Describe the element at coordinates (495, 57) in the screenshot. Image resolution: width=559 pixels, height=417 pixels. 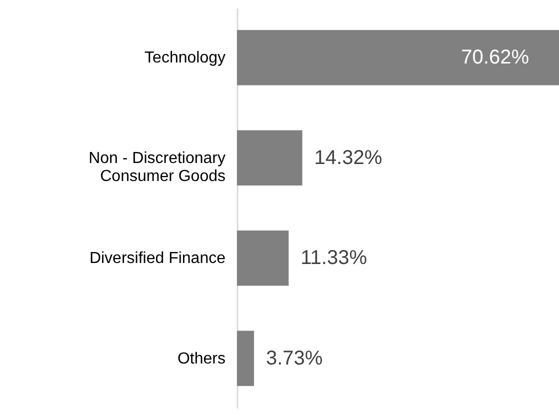
I see `data-label: 70.62%` at that location.